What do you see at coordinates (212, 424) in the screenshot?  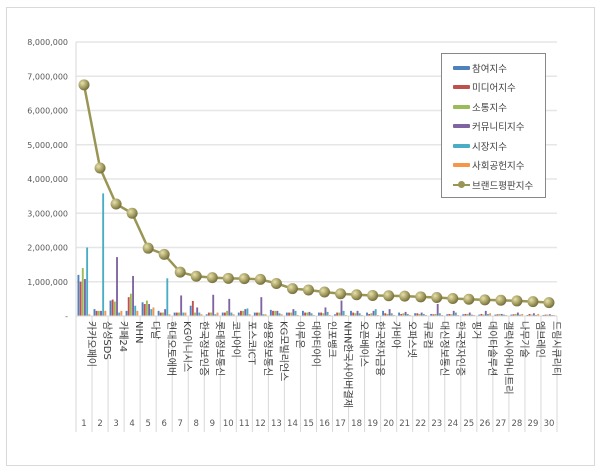 I see `x-rank-label: 9` at bounding box center [212, 424].